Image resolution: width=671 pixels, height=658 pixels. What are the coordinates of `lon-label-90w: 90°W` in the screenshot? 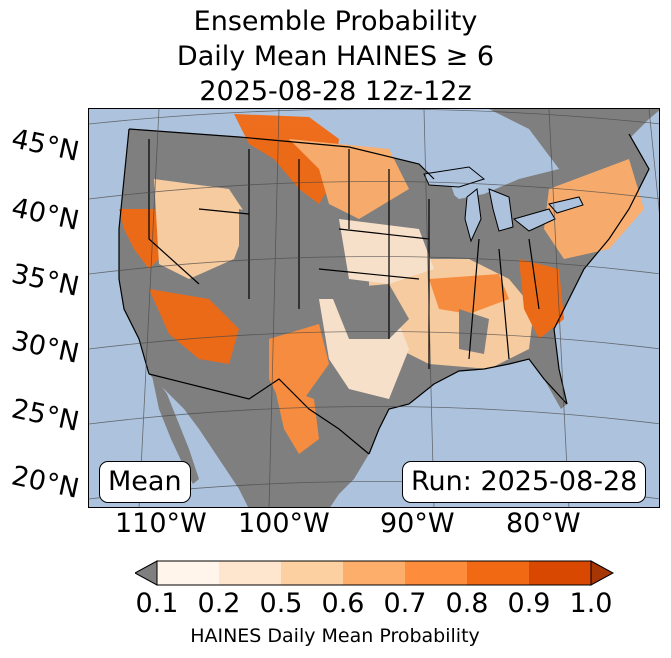 It's located at (417, 523).